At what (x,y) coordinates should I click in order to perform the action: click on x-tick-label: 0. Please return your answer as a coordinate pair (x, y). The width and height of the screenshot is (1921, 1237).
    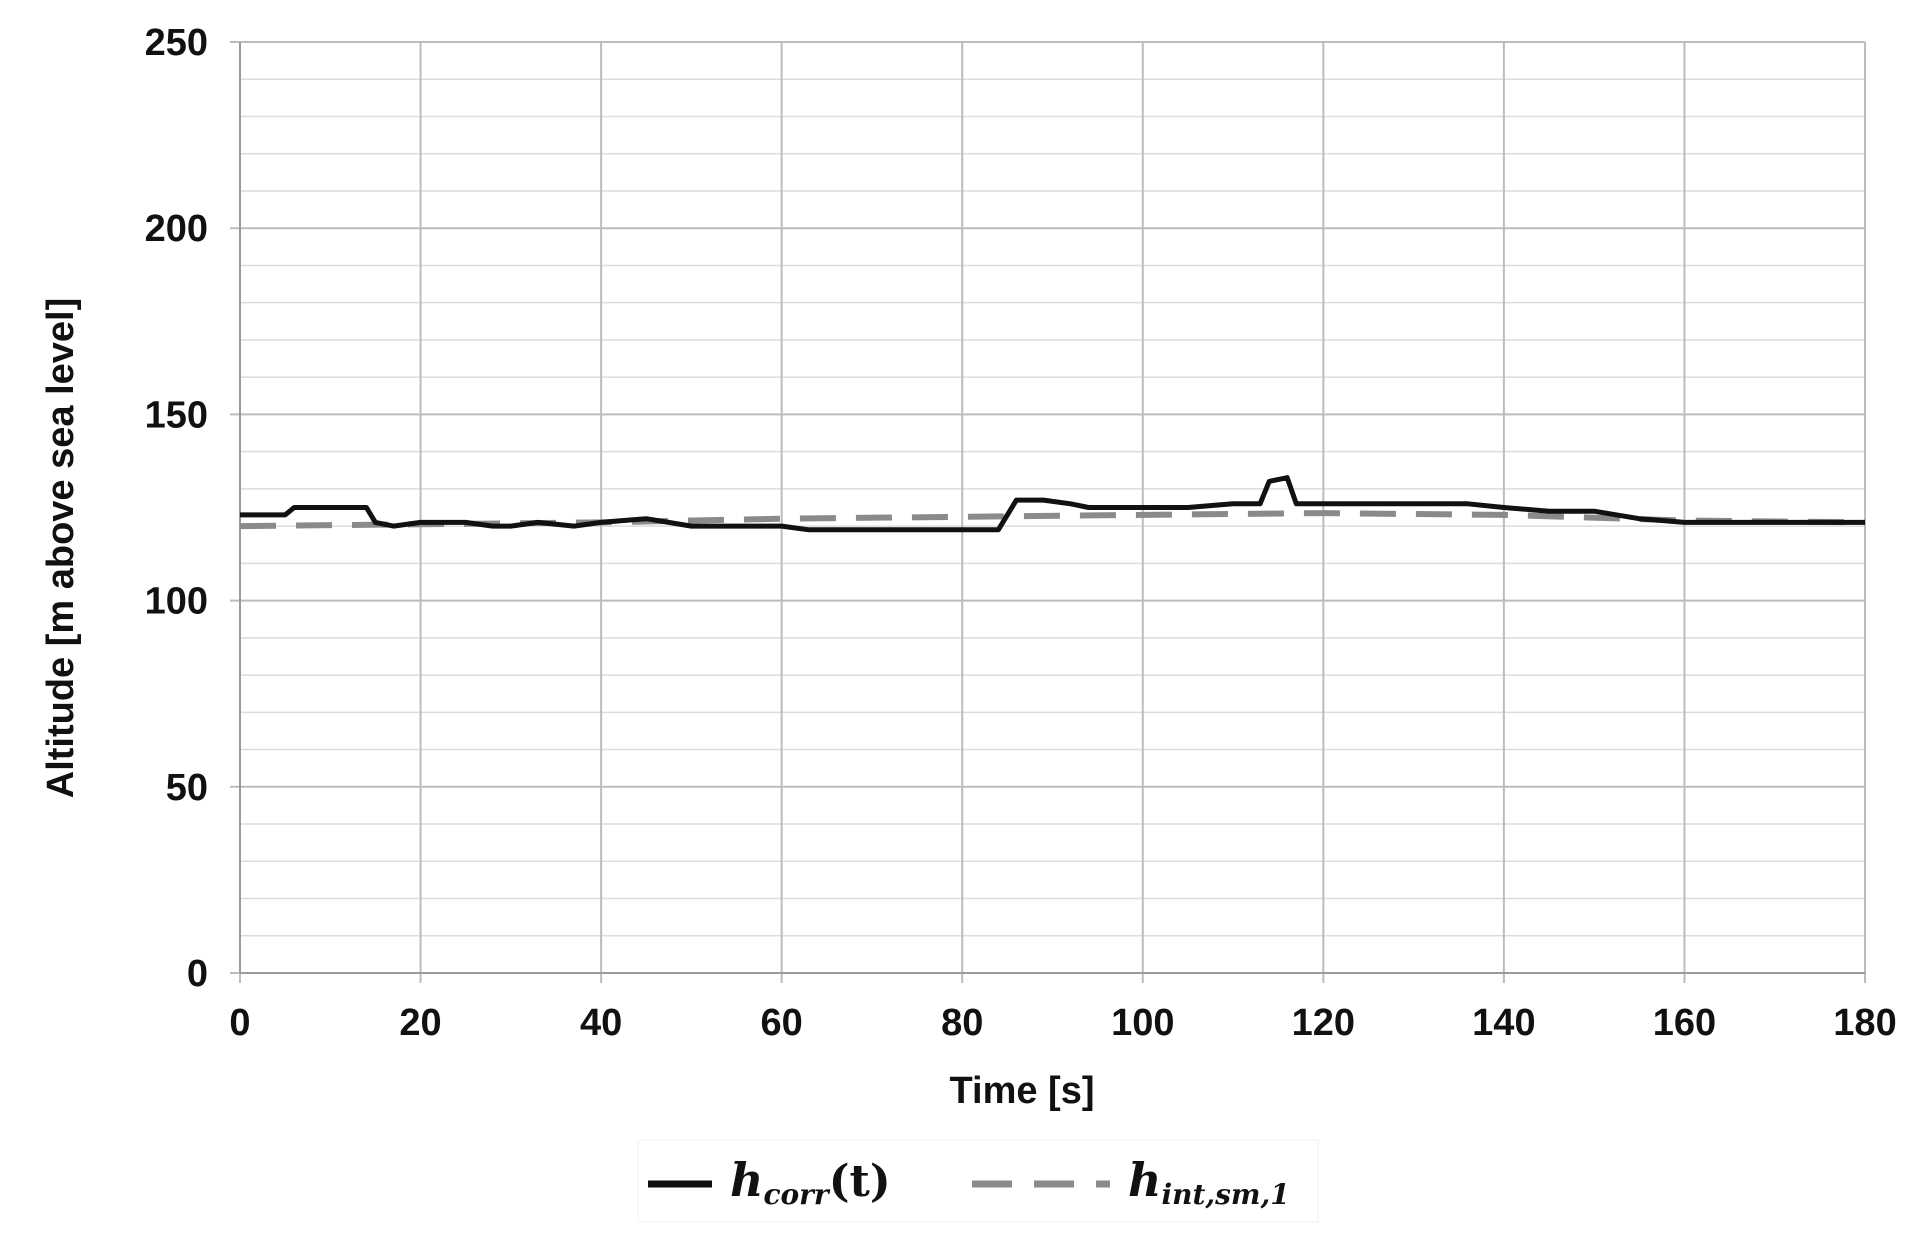
    Looking at the image, I should click on (239, 1023).